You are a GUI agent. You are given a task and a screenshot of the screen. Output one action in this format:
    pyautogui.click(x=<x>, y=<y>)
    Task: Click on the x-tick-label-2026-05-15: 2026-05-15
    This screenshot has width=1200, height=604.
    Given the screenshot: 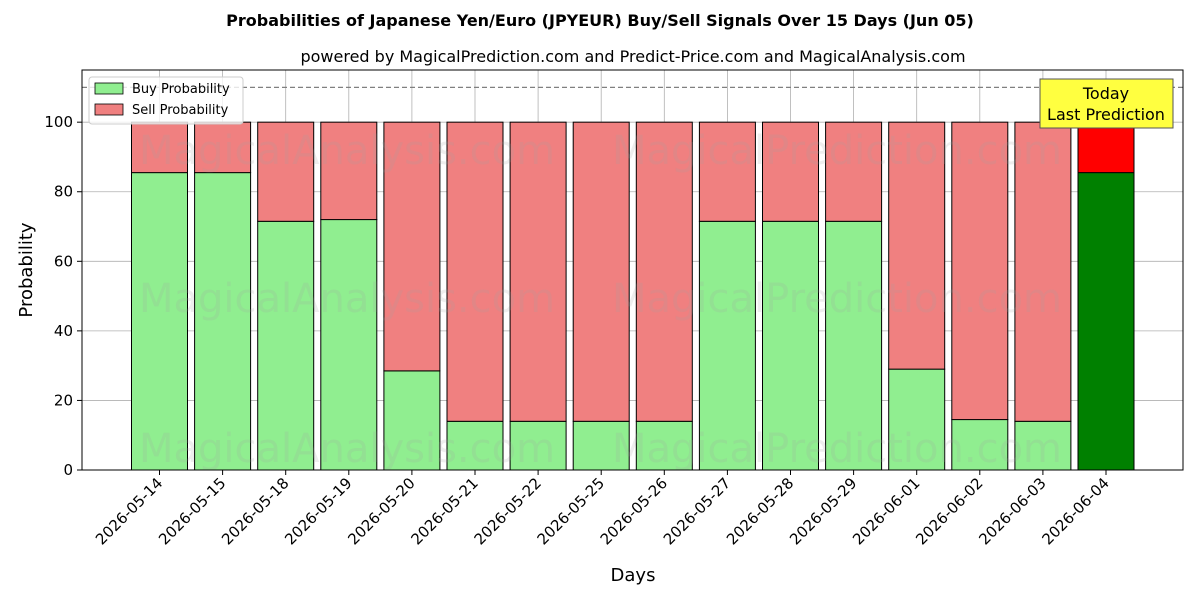 What is the action you would take?
    pyautogui.click(x=192, y=511)
    